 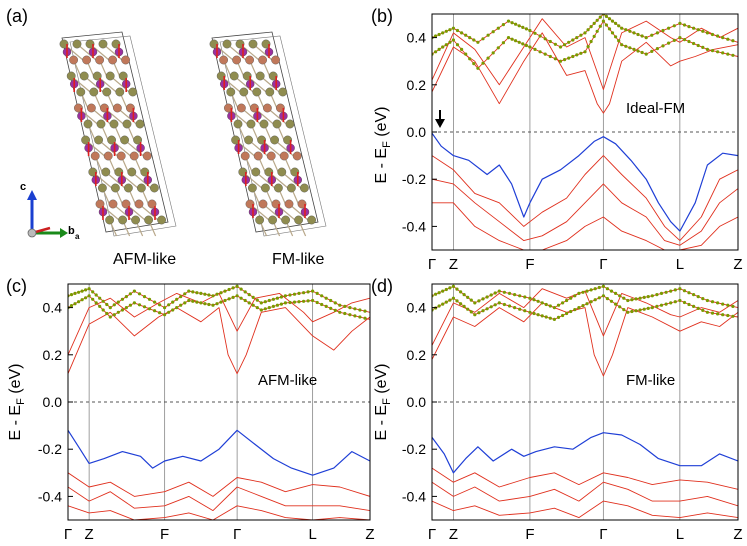 I want to click on kpoint-label-1: Z, so click(x=453, y=534).